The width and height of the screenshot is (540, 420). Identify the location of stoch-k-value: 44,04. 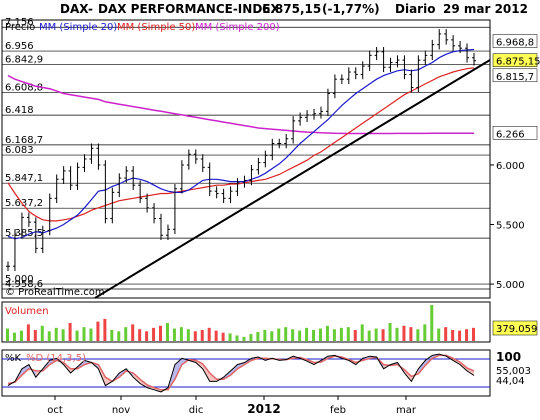
(510, 381).